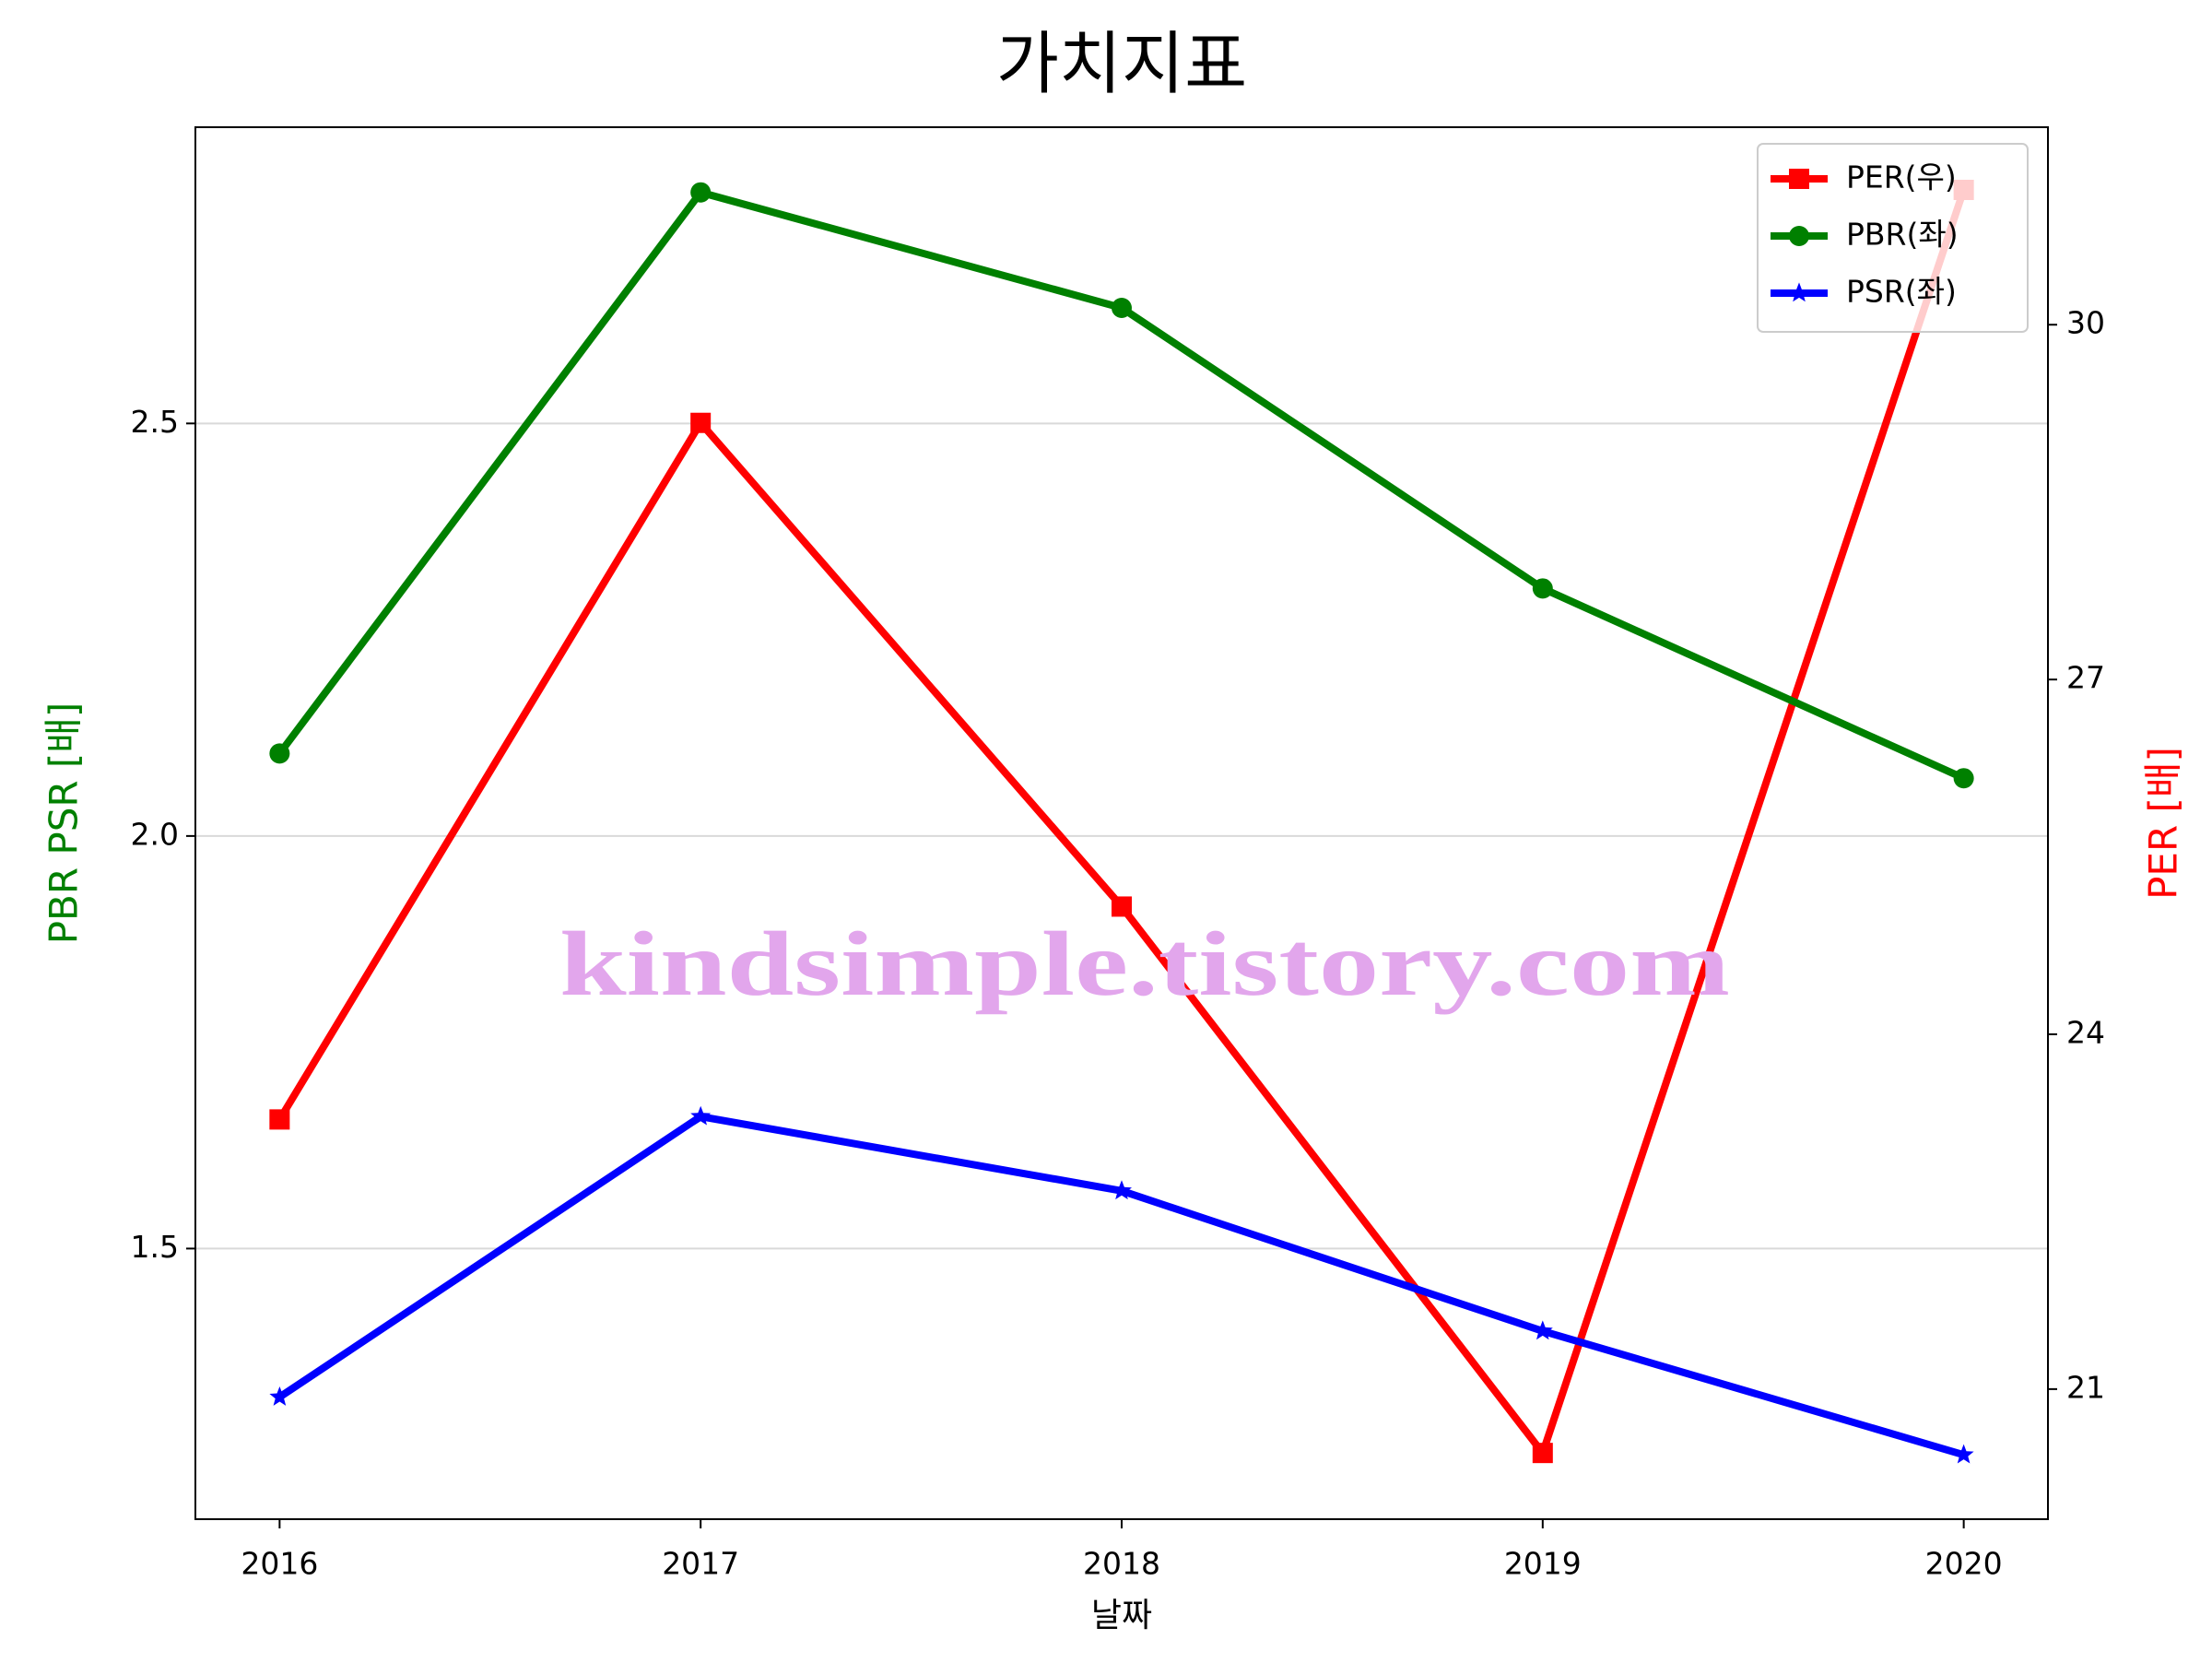  I want to click on legend-label: PSR(좌), so click(1901, 292).